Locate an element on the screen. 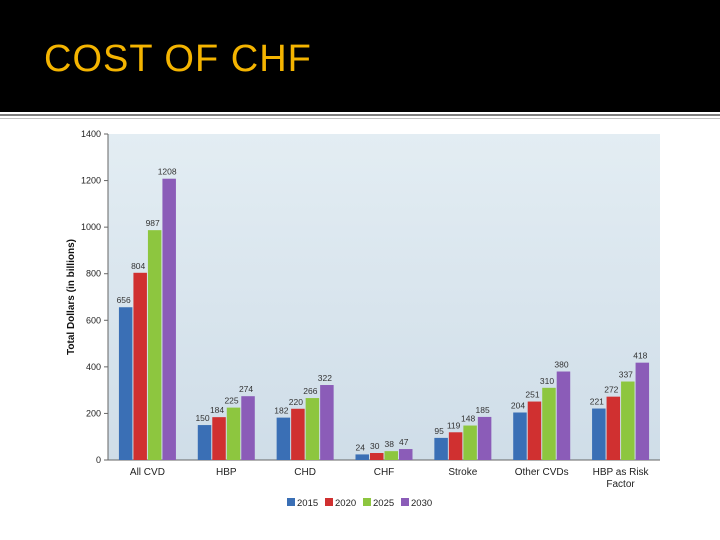 This screenshot has height=540, width=720. x-tick-label: All CVD is located at coordinates (147, 472).